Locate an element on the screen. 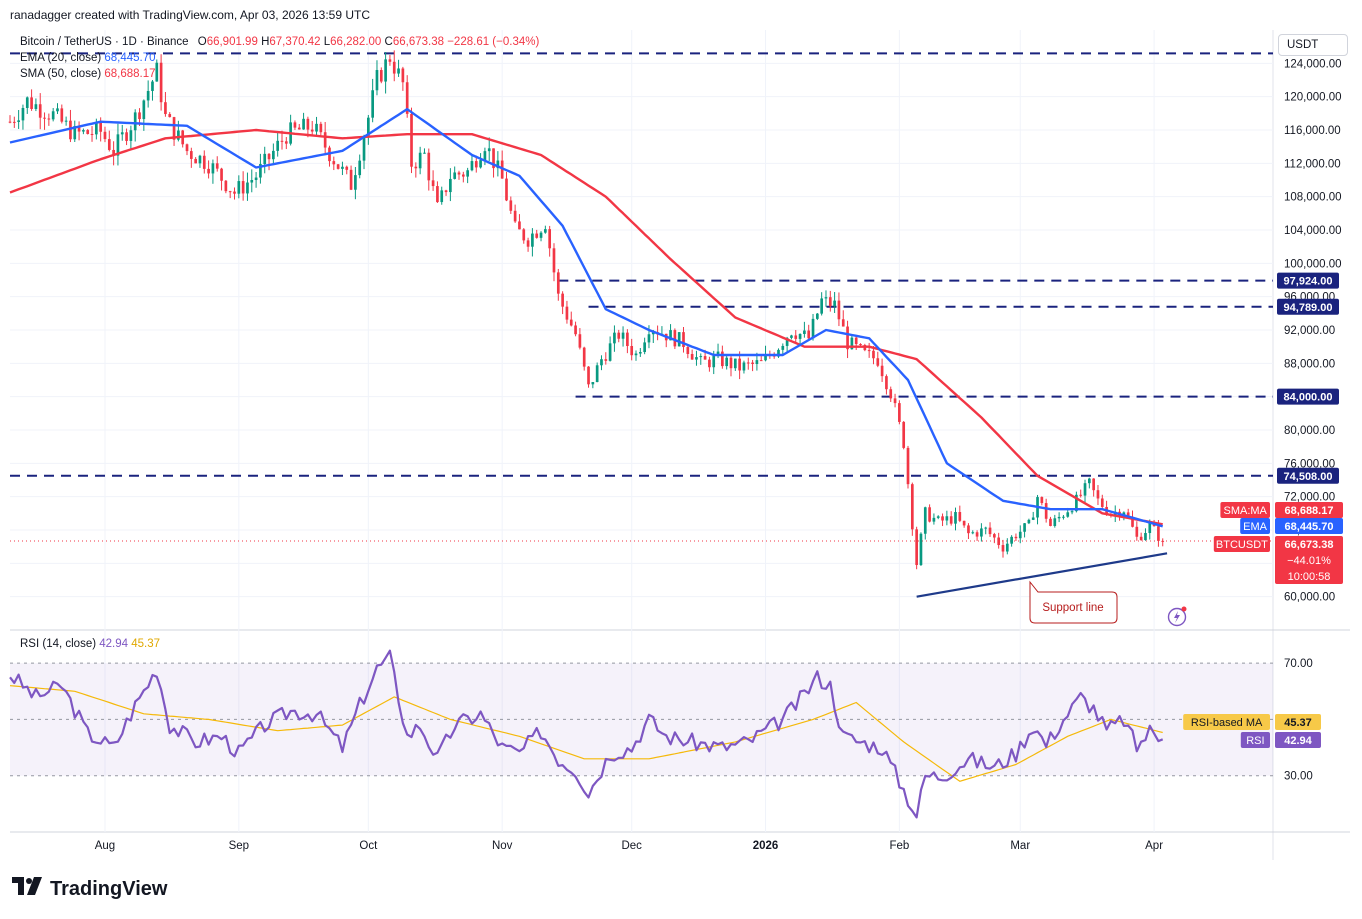  lightning-icon is located at coordinates (1177, 616).